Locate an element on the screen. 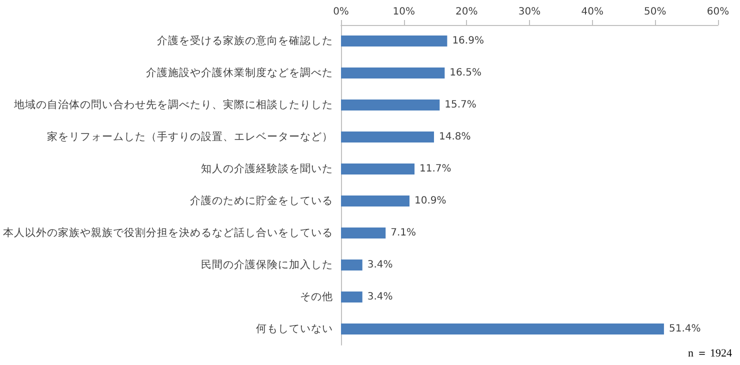 The width and height of the screenshot is (740, 365). y-tick-label: 知人の介護経験談を聞いた is located at coordinates (267, 168).